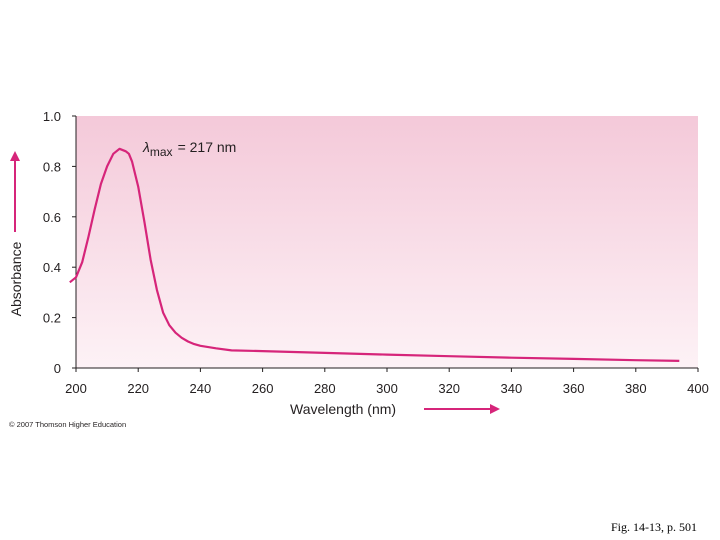  Describe the element at coordinates (52, 166) in the screenshot. I see `y-tick-label: 0.8` at that location.